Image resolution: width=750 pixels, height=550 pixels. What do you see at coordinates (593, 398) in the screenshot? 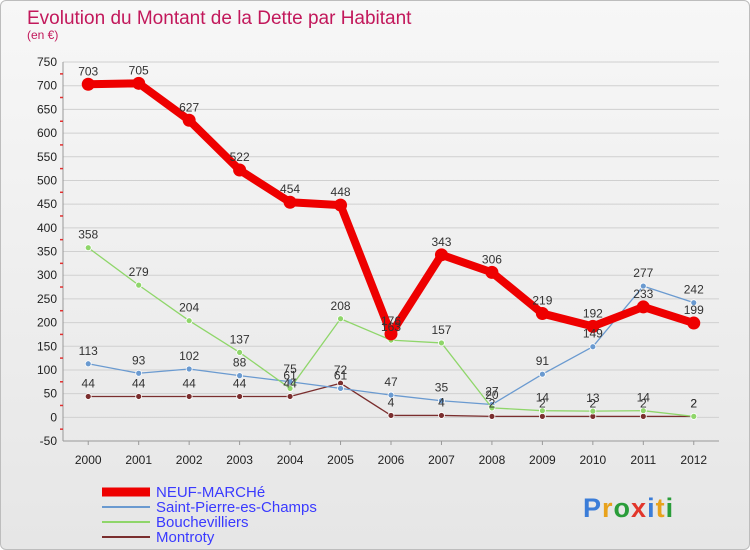
I see `data-label: 13` at bounding box center [593, 398].